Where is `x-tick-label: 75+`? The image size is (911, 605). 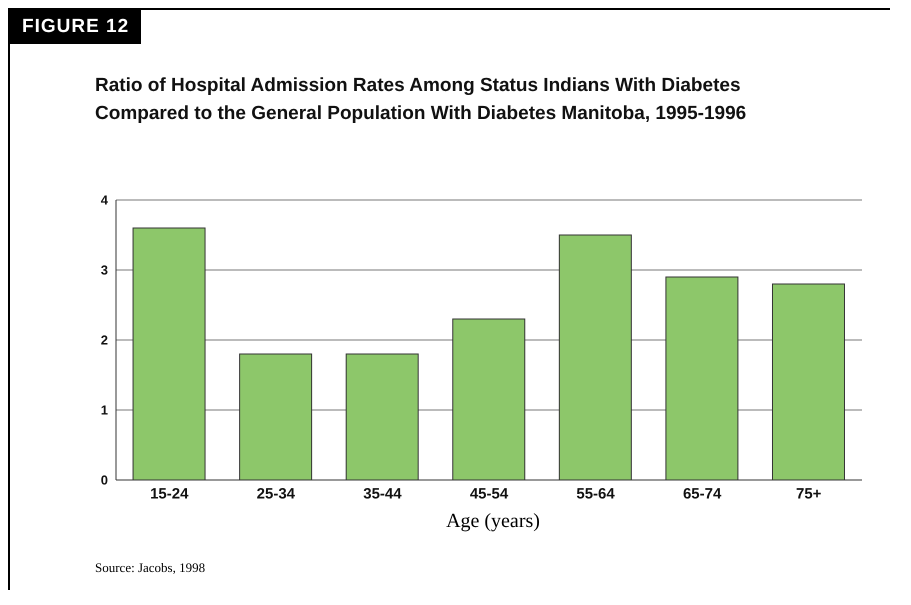 x-tick-label: 75+ is located at coordinates (809, 494).